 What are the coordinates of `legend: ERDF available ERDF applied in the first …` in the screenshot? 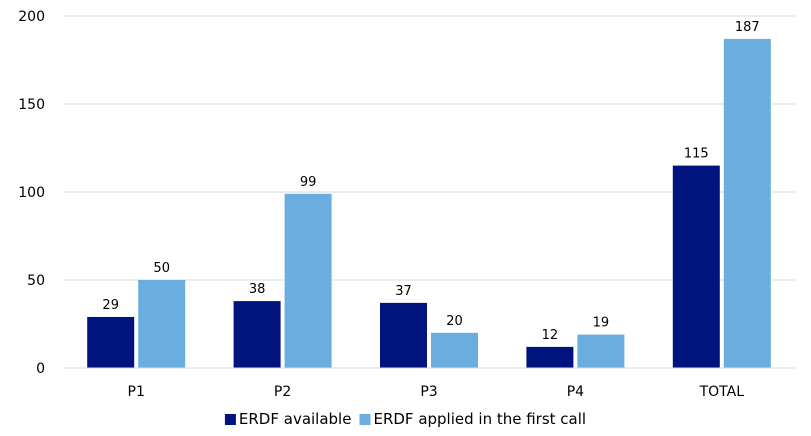 It's located at (405, 419).